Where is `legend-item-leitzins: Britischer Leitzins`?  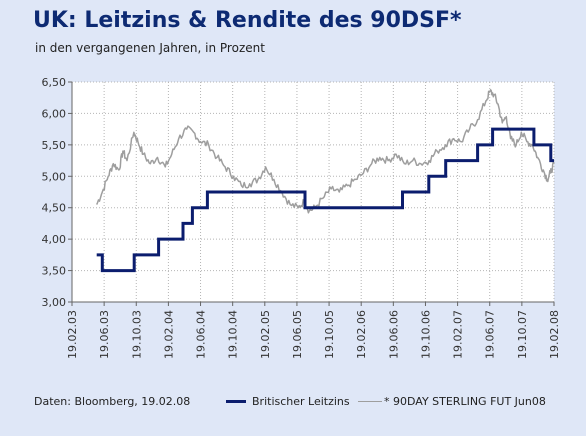
legend-item-leitzins: Britischer Leitzins is located at coordinates (288, 401).